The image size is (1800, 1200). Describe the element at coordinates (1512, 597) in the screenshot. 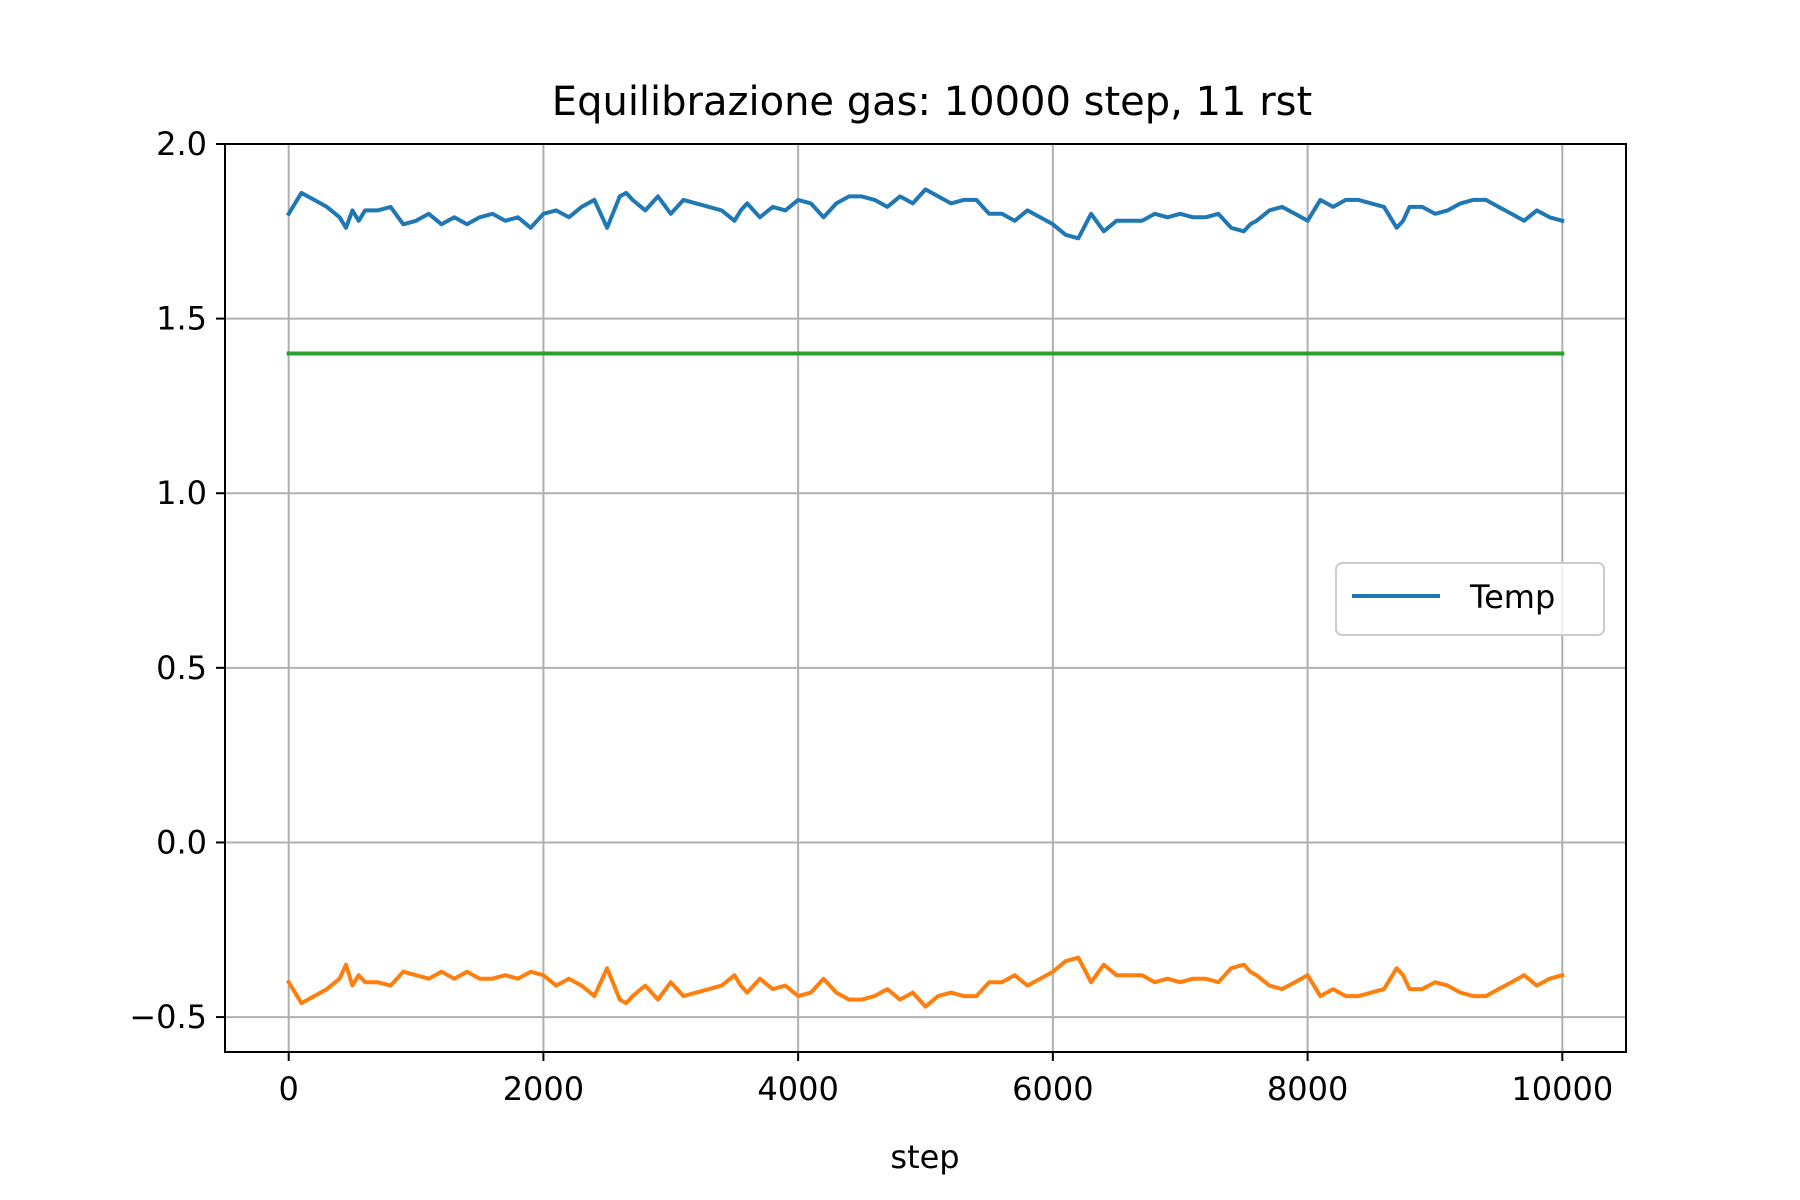

I see `legend-temp-label: Temp` at that location.